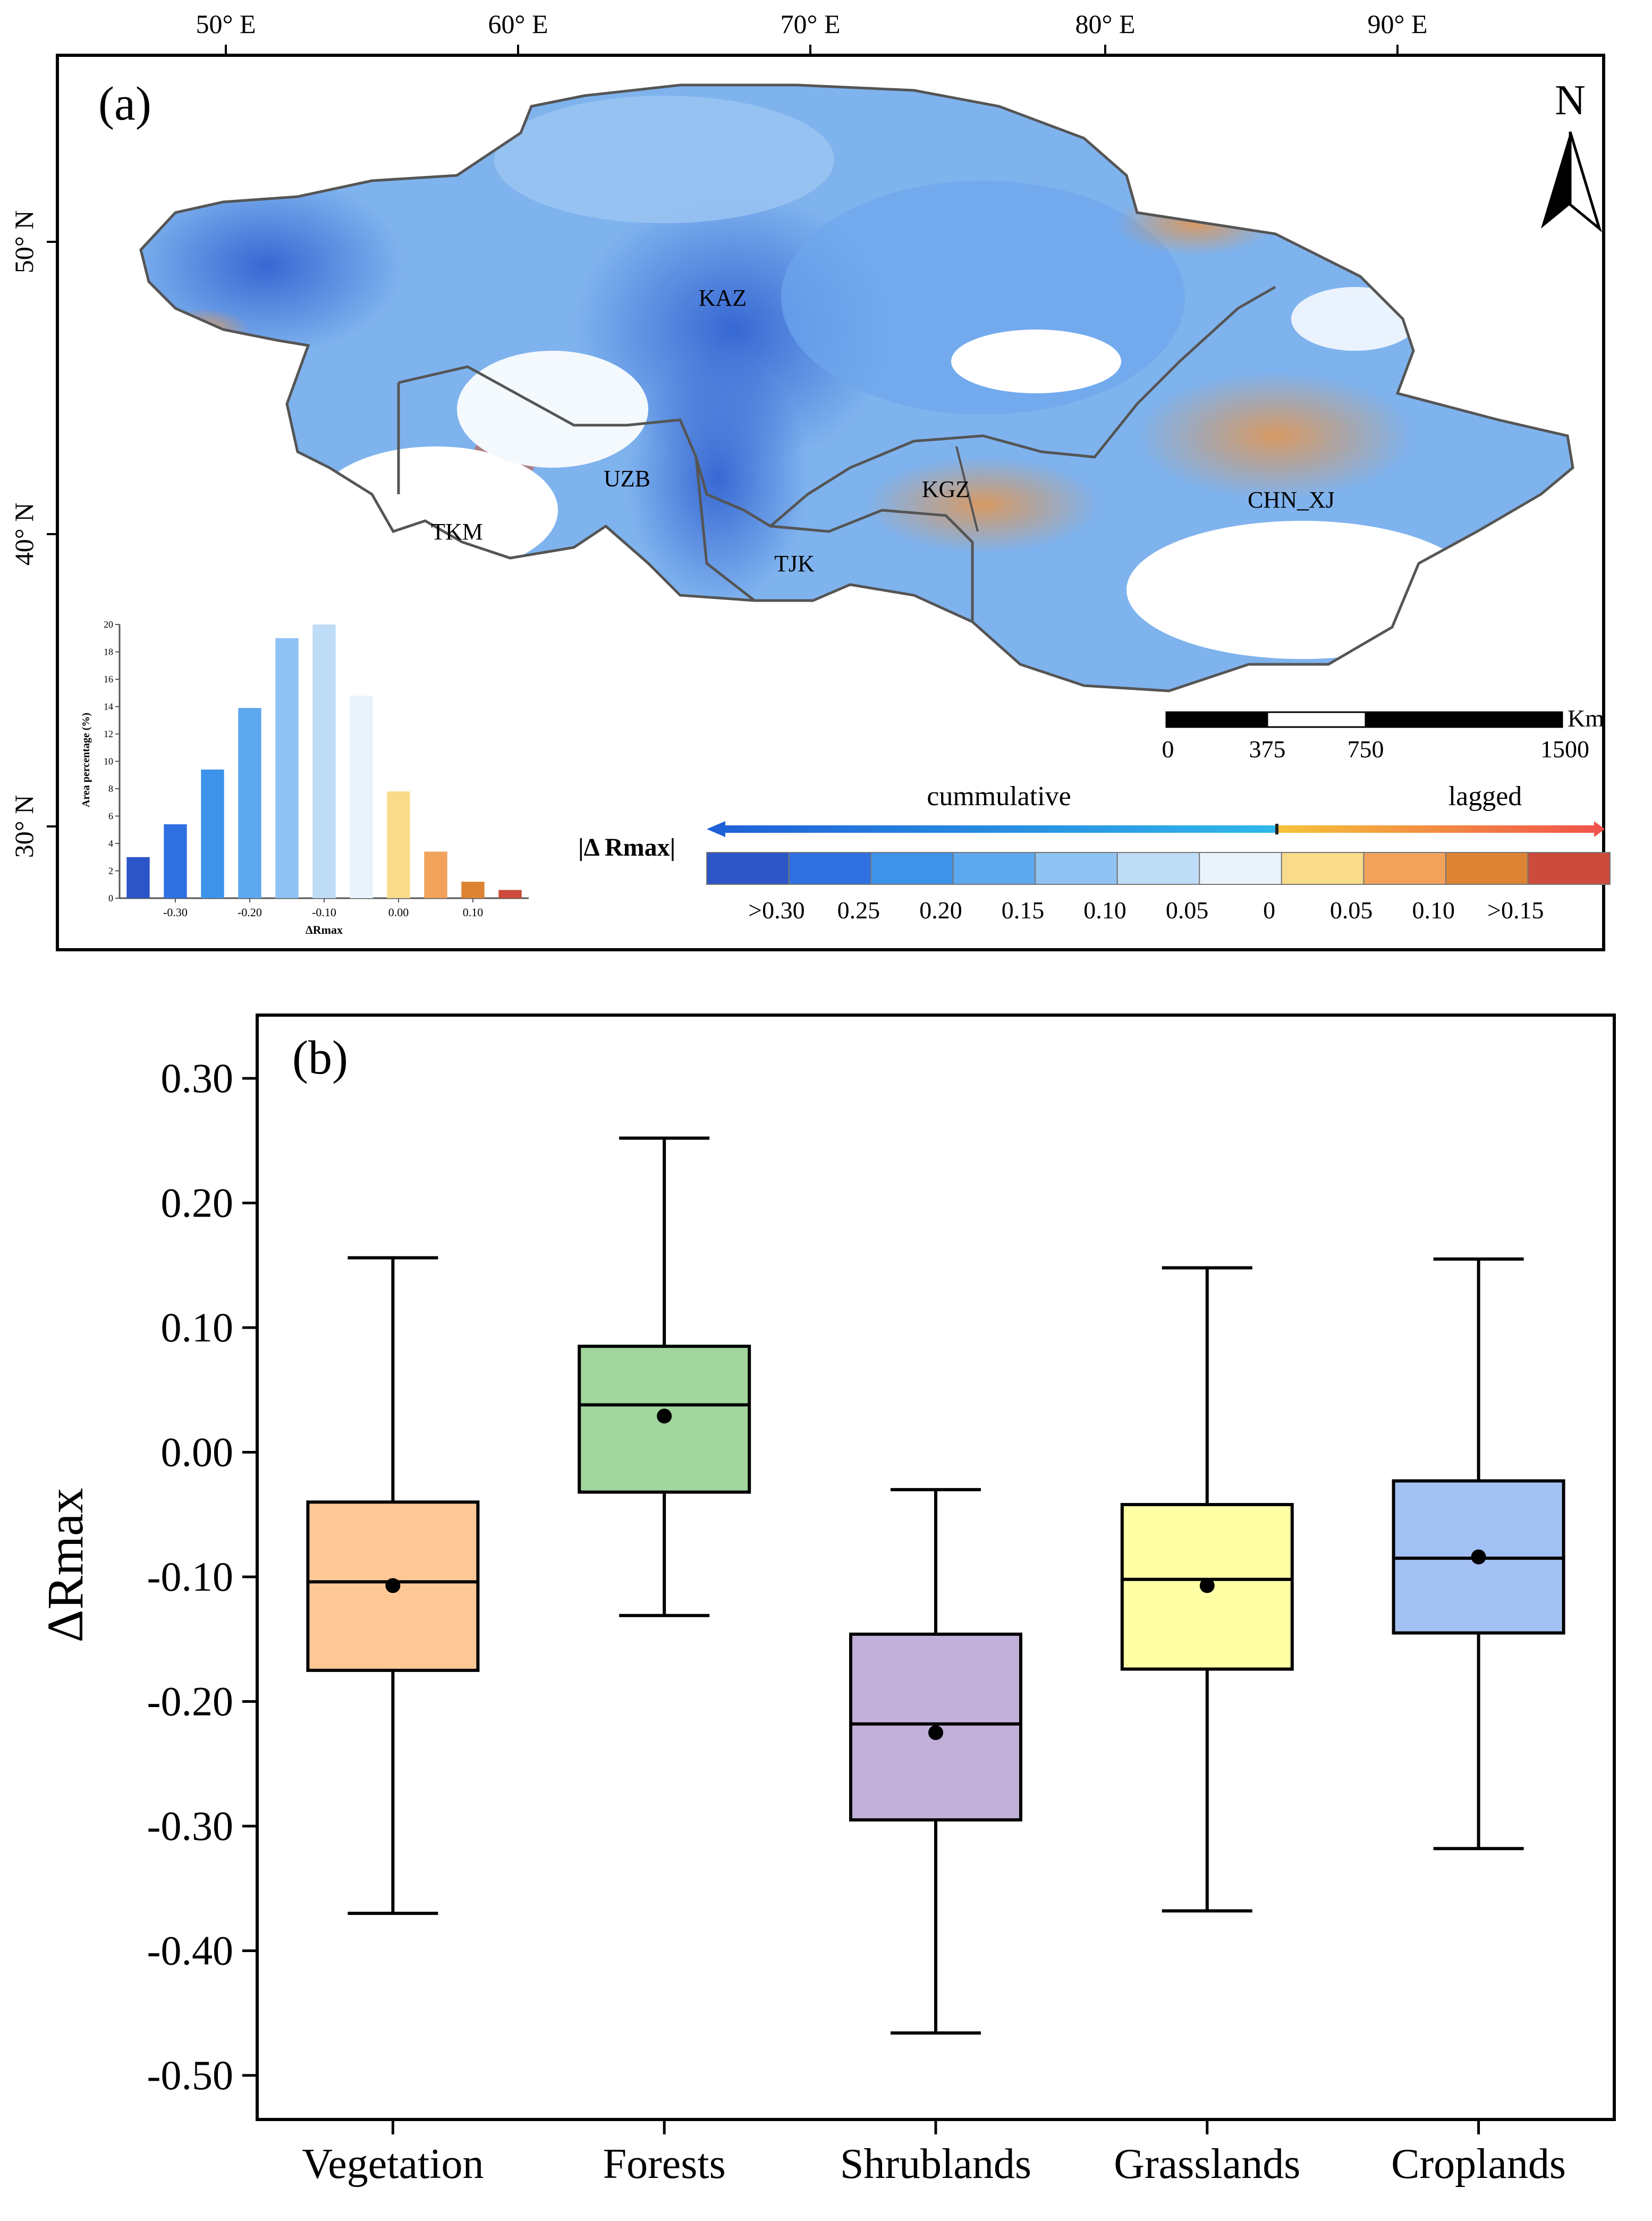 The height and width of the screenshot is (2221, 1652). I want to click on y-tick-label: 0.30, so click(197, 1078).